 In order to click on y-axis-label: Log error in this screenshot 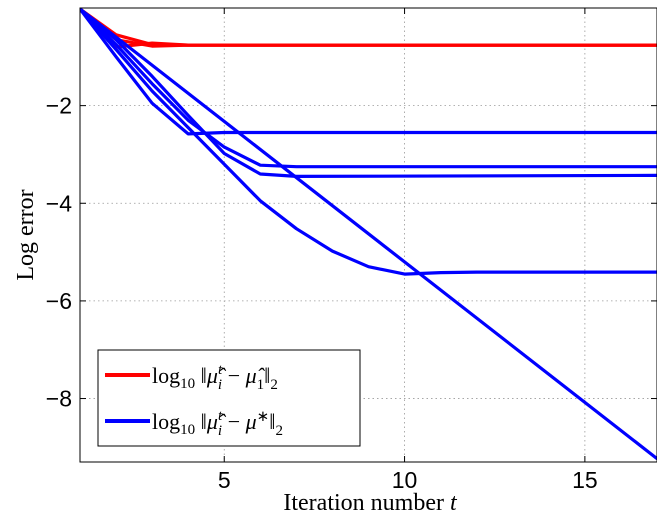, I will do `click(26, 234)`.